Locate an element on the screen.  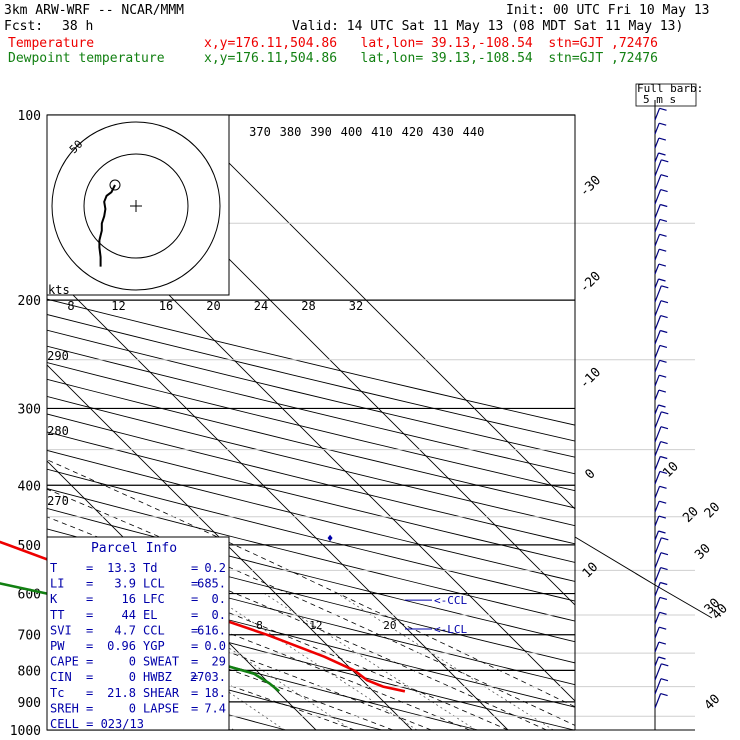
parcel-value: 0.96 is located at coordinates (121, 646).